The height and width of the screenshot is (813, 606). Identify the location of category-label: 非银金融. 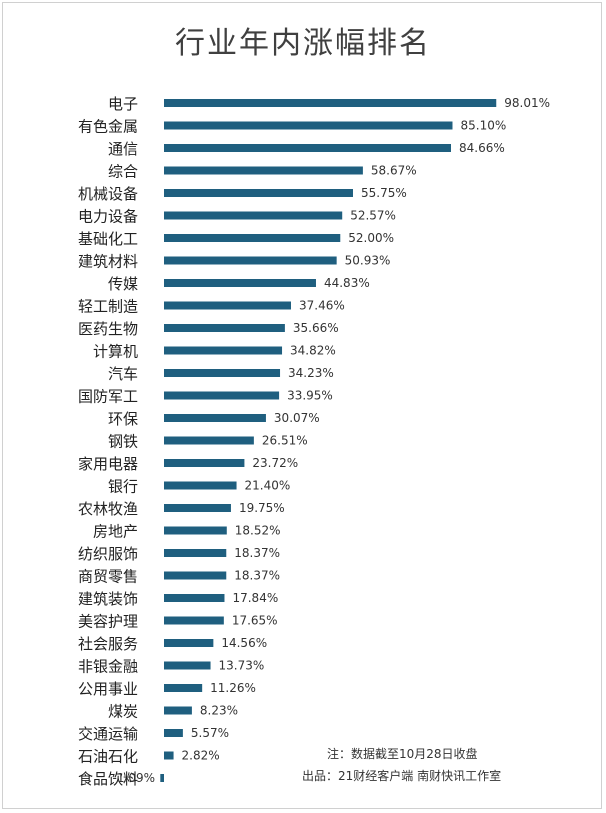
(108, 667).